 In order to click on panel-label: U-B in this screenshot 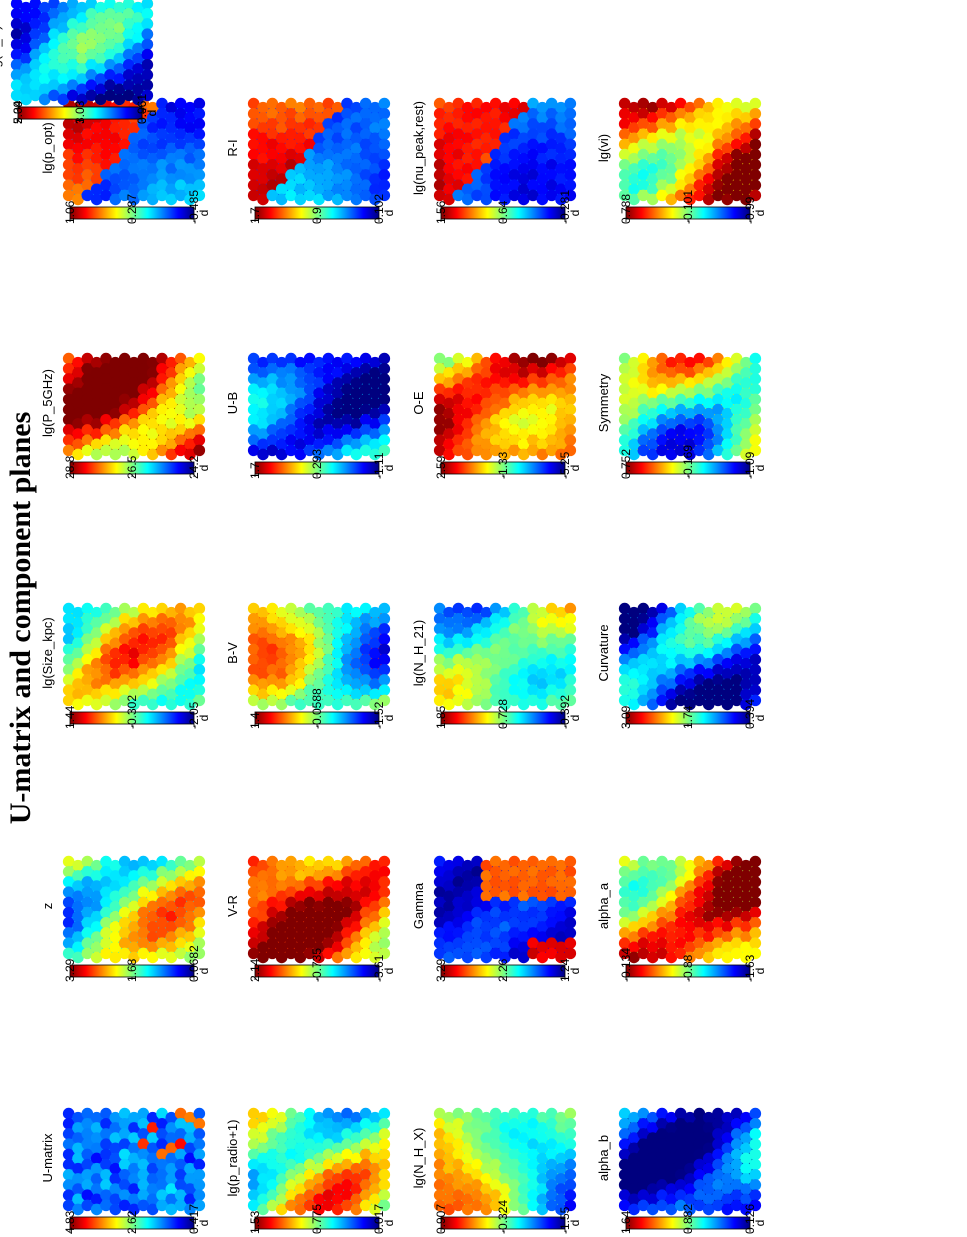, I will do `click(232, 403)`.